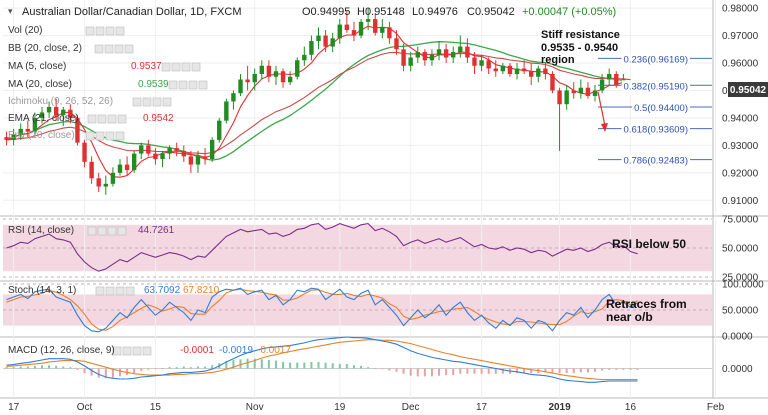  I want to click on collapse-icon: ▾, so click(10, 11).